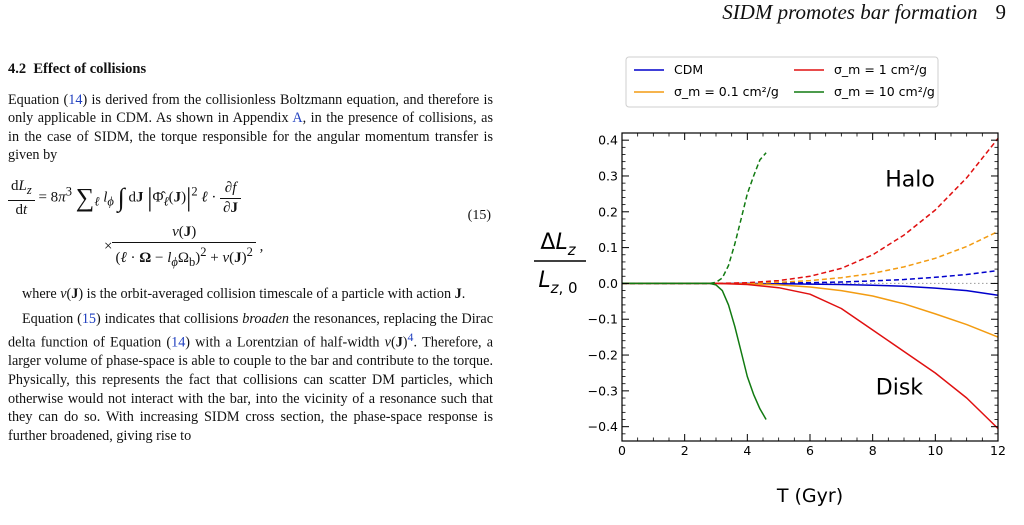 The width and height of the screenshot is (1024, 525). I want to click on p3-text-d: ) with a Lorentzian of half-width, so click(285, 342).